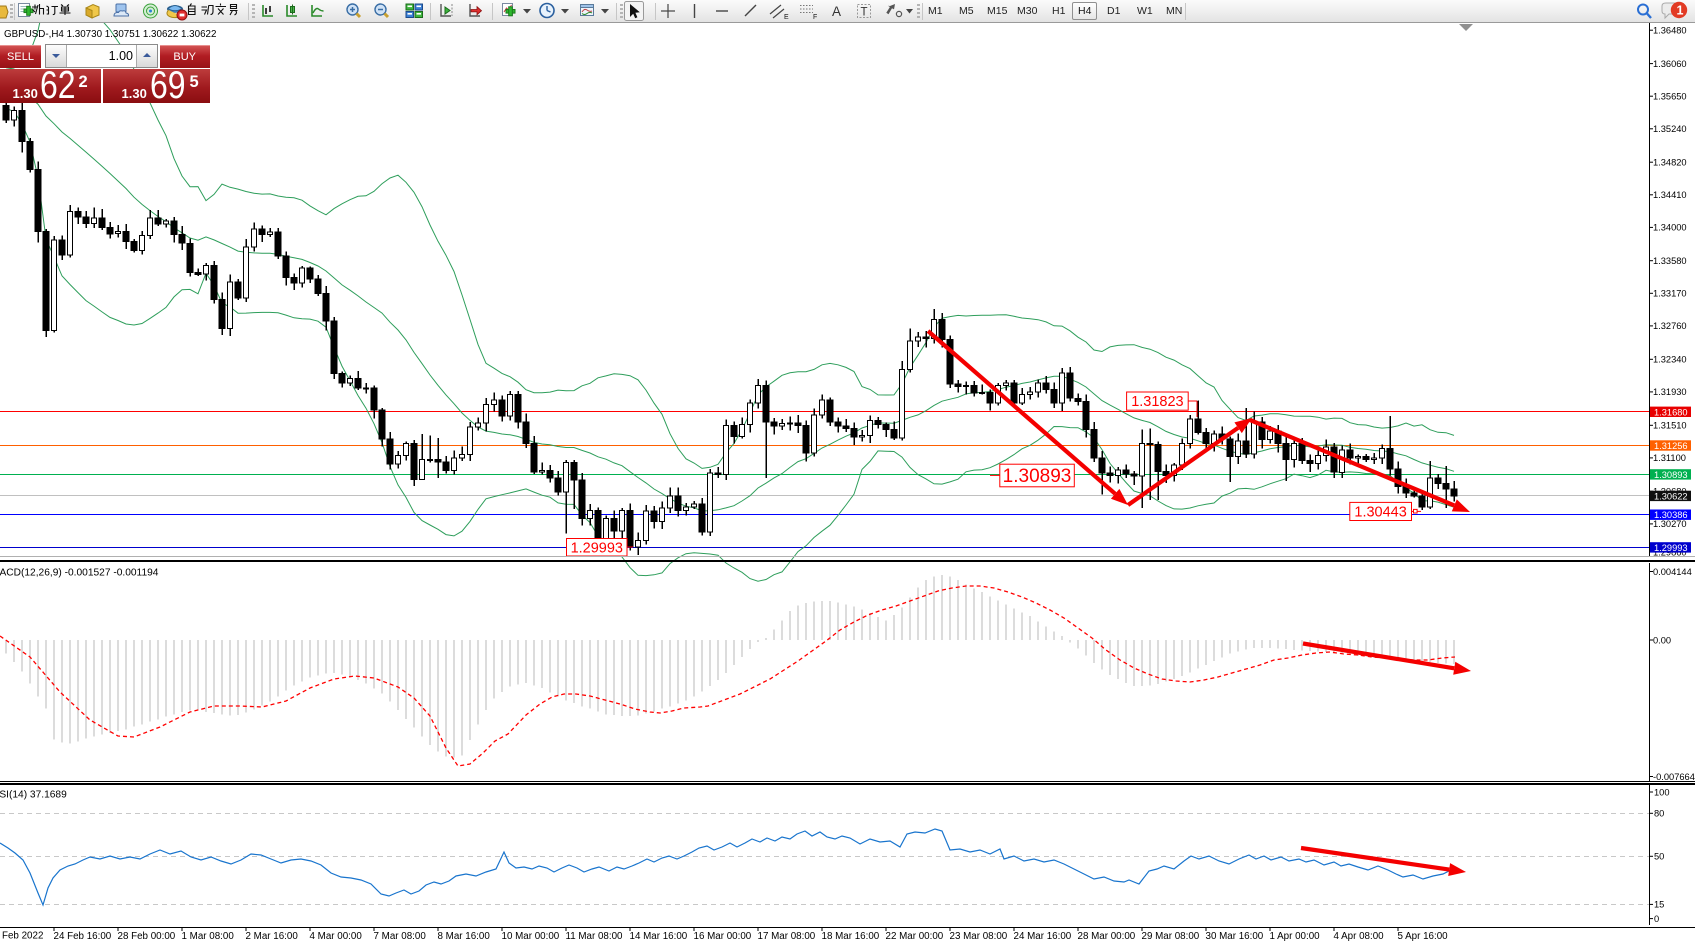 This screenshot has width=1695, height=942. I want to click on svg-text: -0.007664, so click(1674, 777).